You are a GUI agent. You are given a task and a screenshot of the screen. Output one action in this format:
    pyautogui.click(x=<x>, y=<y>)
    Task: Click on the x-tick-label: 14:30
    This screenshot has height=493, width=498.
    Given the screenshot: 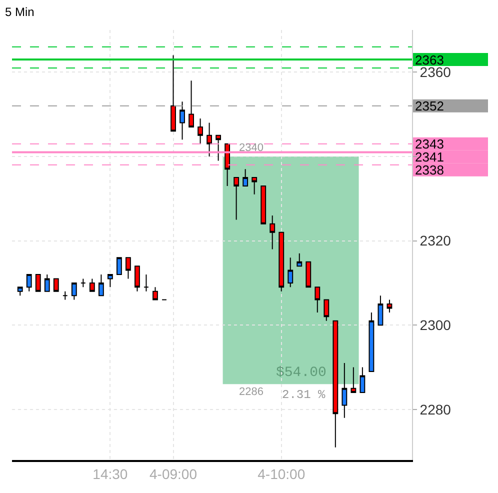 What is the action you would take?
    pyautogui.click(x=110, y=474)
    